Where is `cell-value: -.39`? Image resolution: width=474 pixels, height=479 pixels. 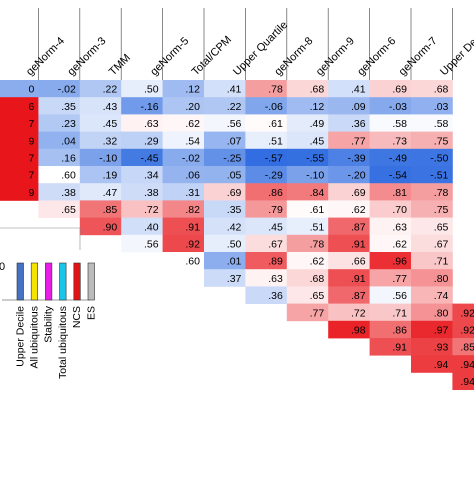 cell-value: -.39 is located at coordinates (357, 159).